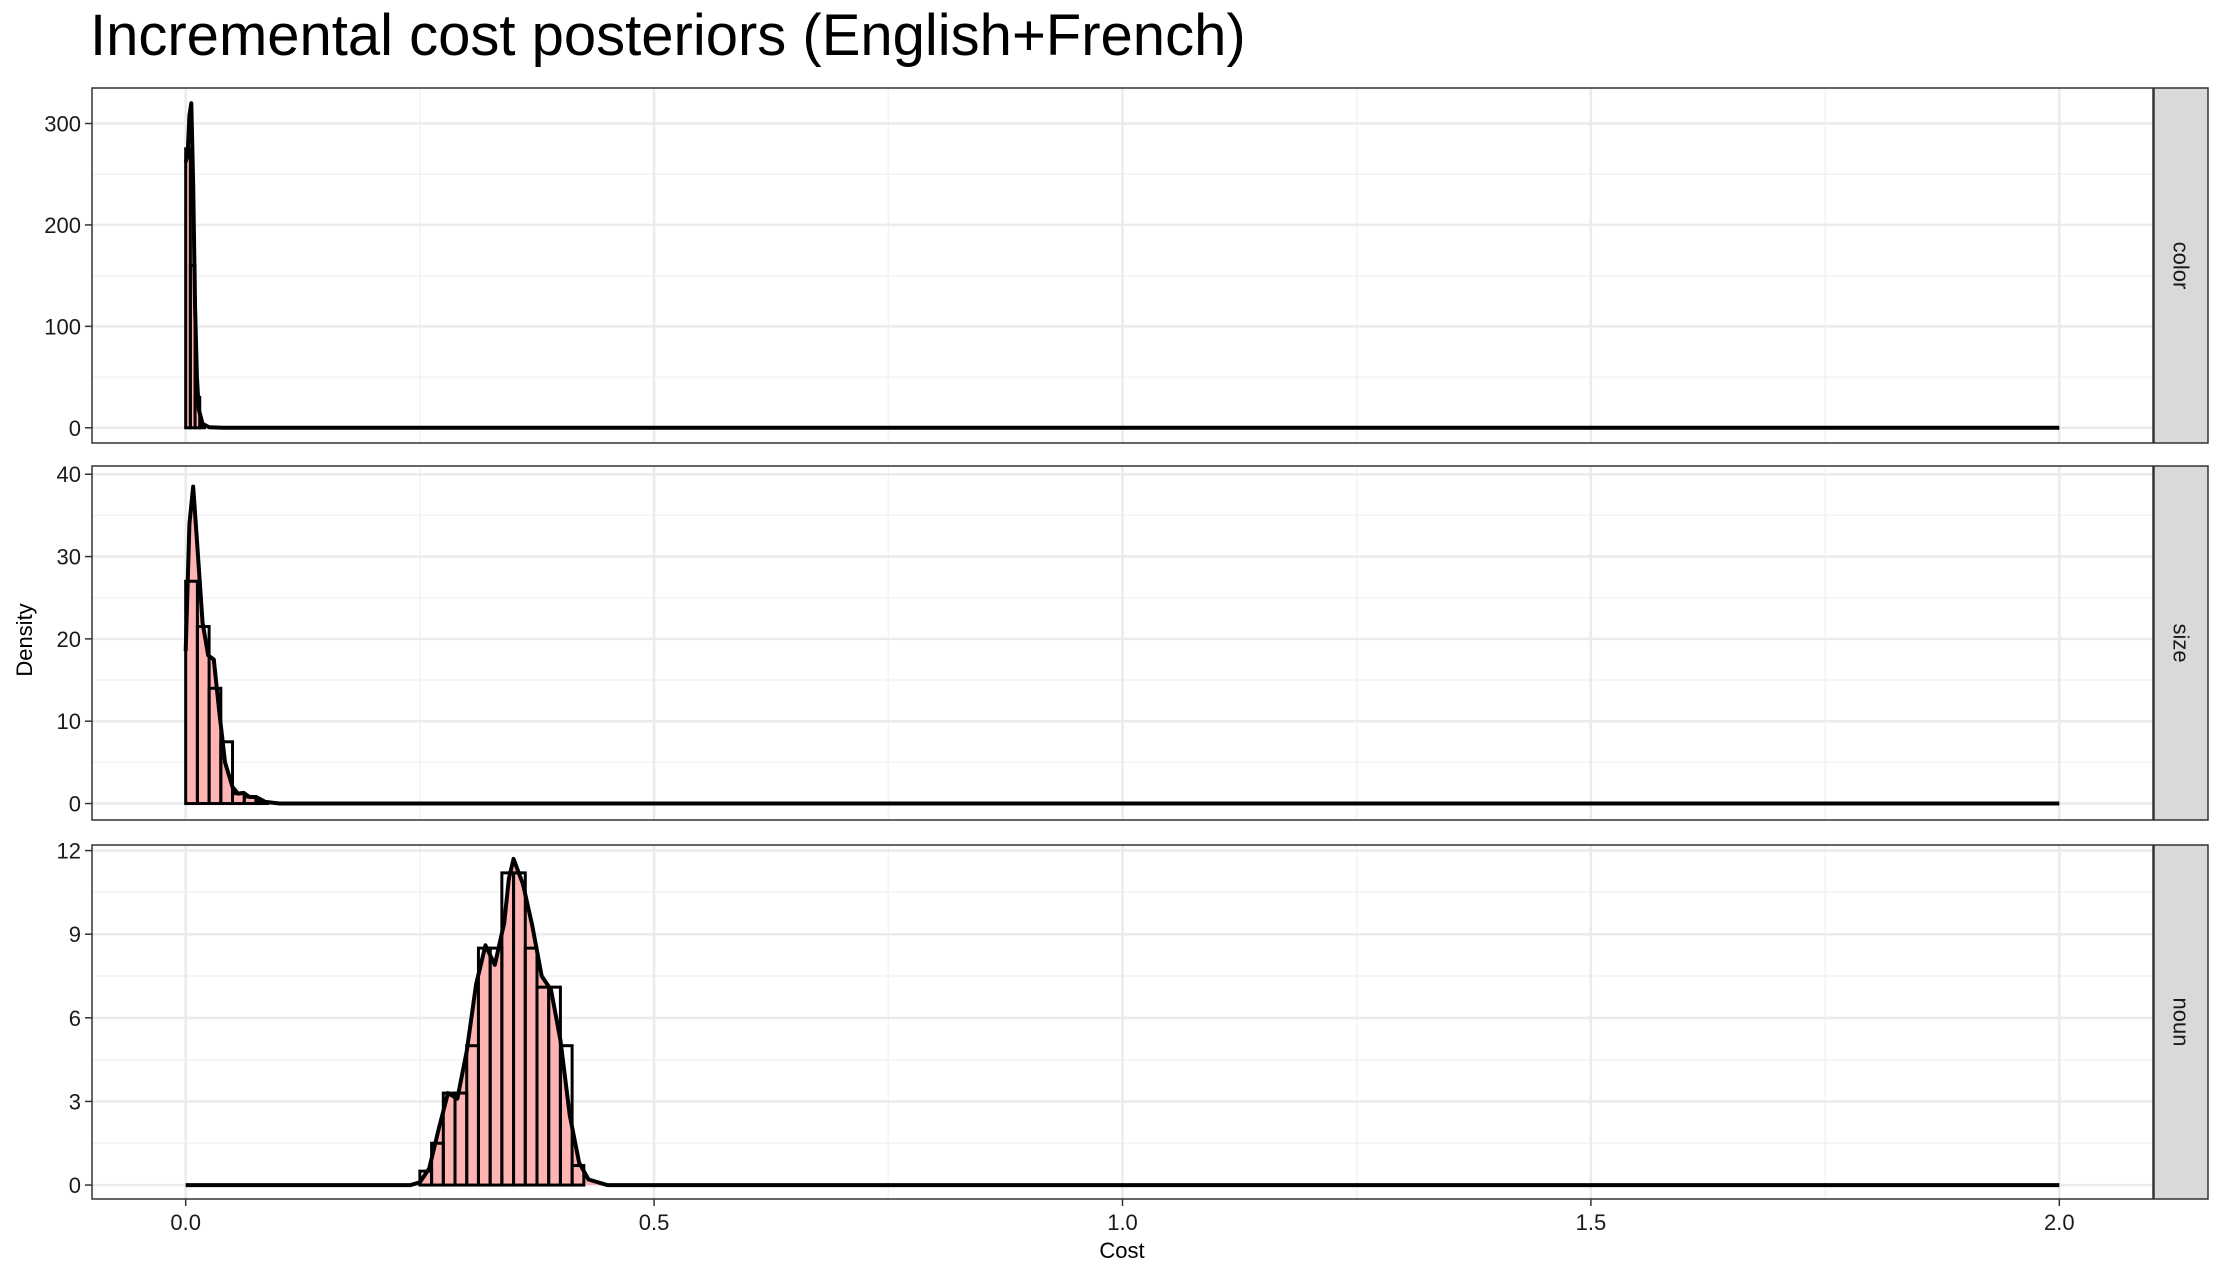  I want to click on y-tick-label: 12, so click(69, 851).